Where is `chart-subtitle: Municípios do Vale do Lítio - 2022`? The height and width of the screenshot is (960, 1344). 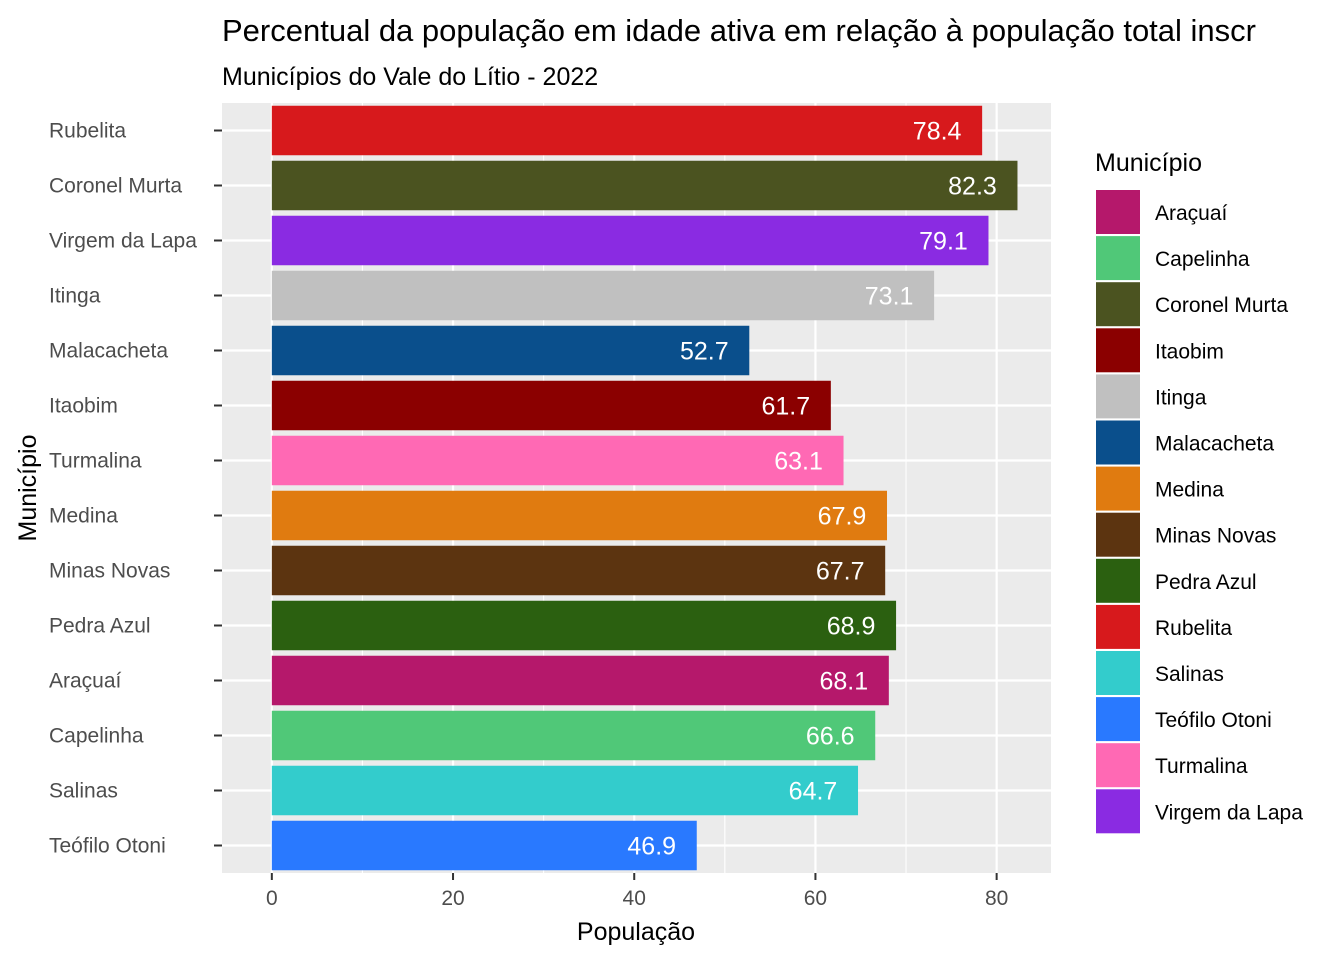
chart-subtitle: Municípios do Vale do Lítio - 2022 is located at coordinates (410, 77).